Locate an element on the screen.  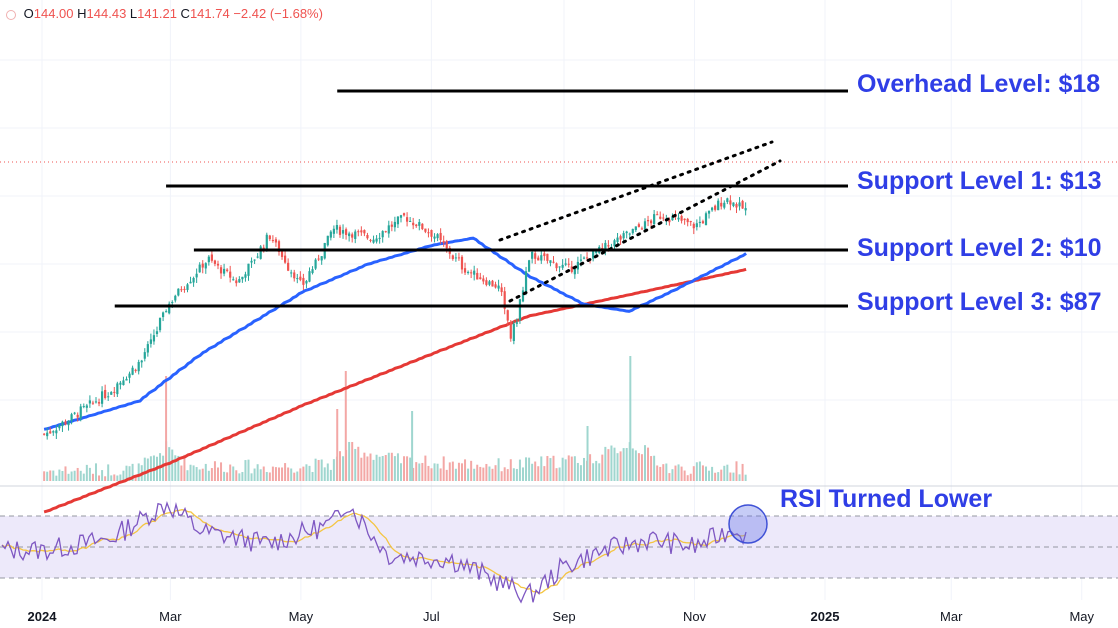
support-3-wrap: Support Level 3: $87 is located at coordinates (987, 305).